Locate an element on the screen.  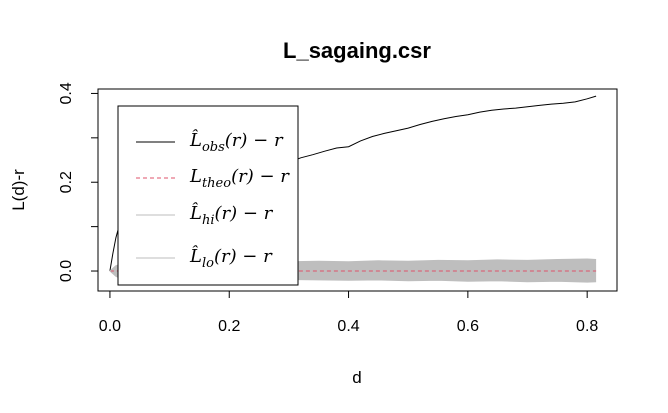
legend-label-lo: L̂lo(r) − r is located at coordinates (231, 258).